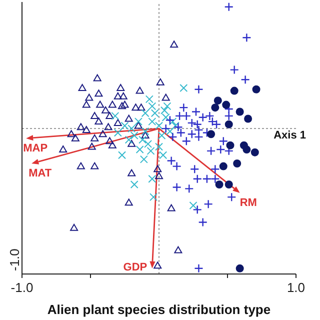  Describe the element at coordinates (40, 174) in the screenshot. I see `annotation: MAT` at that location.